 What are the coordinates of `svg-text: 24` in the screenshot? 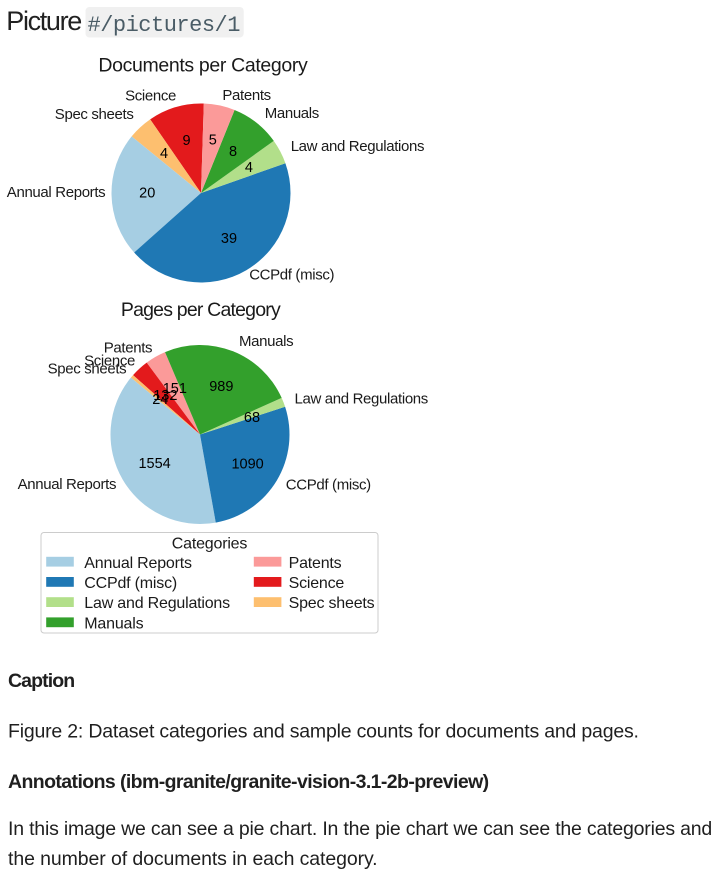 It's located at (160, 400).